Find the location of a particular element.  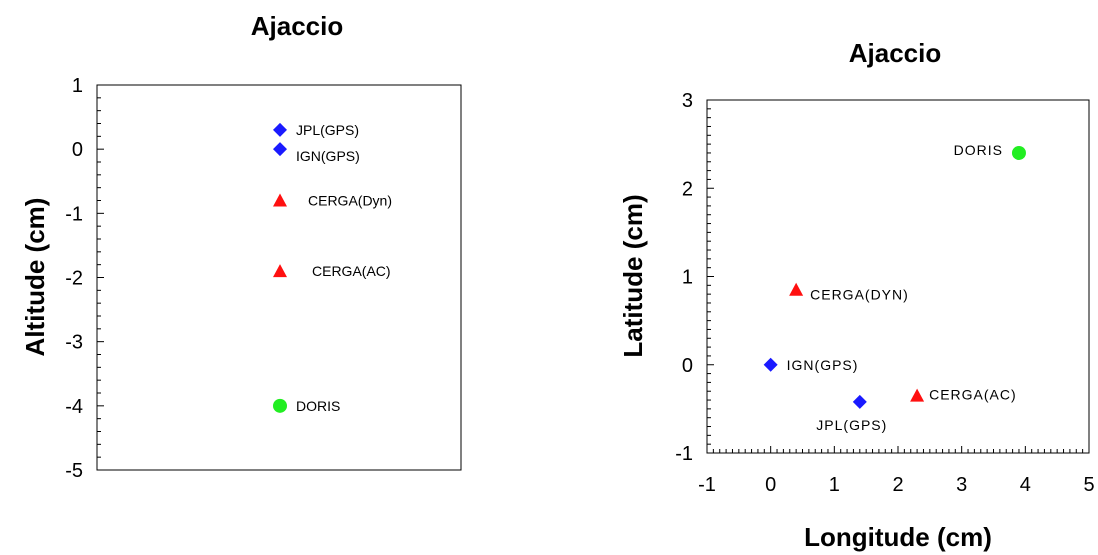

y-tick-label: -3 is located at coordinates (74, 343).